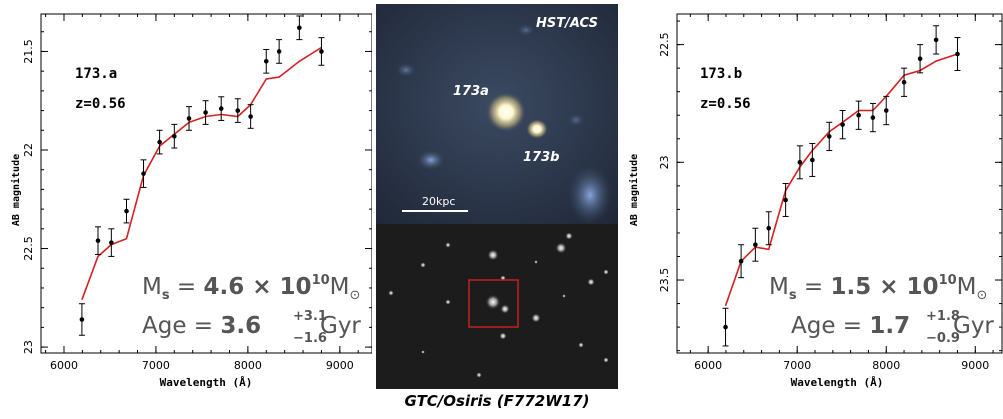 The width and height of the screenshot is (1003, 419). I want to click on svg-text: +1.8, so click(943, 316).